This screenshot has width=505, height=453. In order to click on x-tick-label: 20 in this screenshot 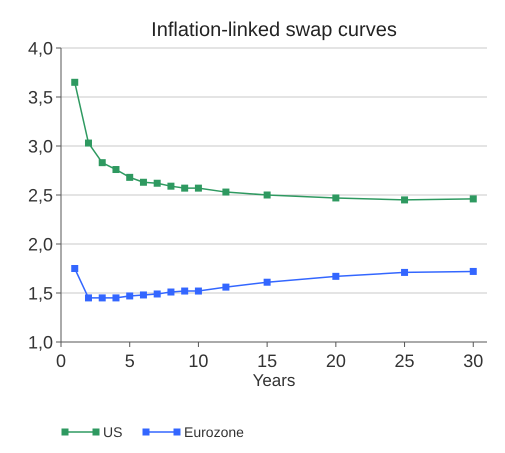, I will do `click(336, 361)`.